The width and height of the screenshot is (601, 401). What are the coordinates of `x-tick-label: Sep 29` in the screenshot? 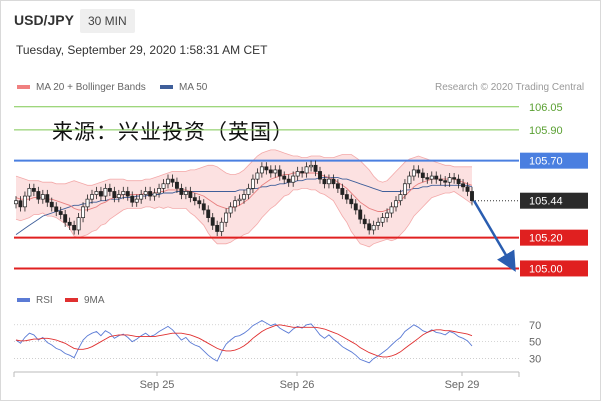 It's located at (462, 385).